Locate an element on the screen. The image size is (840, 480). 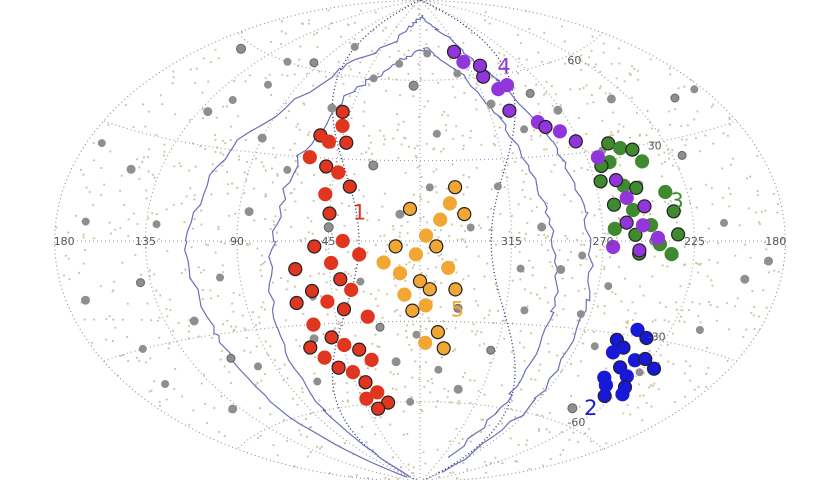
group-3-label: 3 is located at coordinates (676, 201).